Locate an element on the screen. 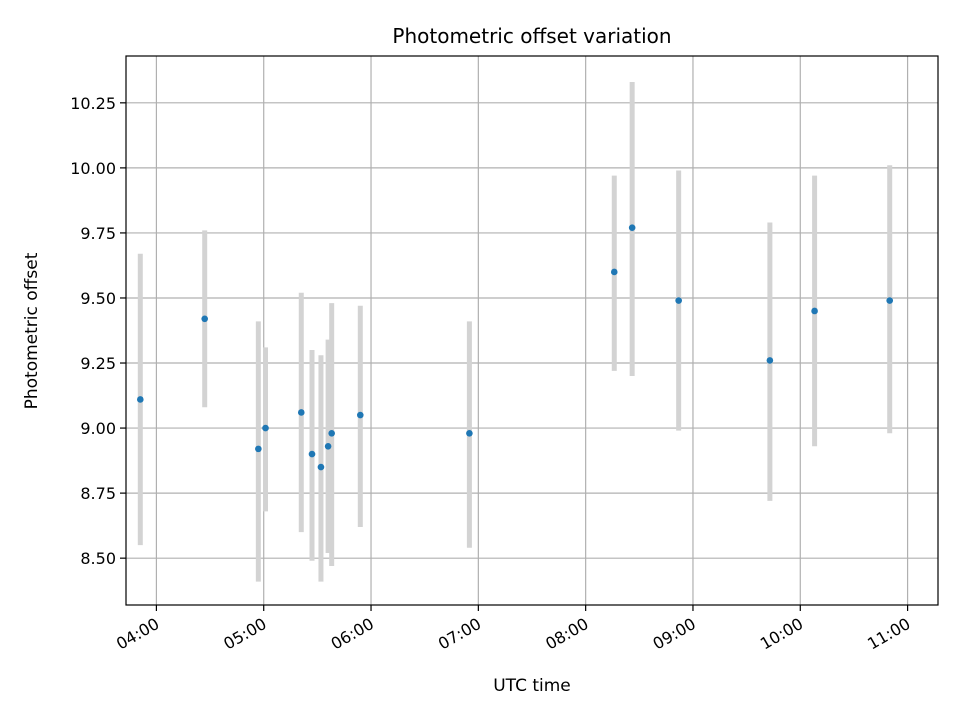  y-tick-label: 8.50 is located at coordinates (98, 558).